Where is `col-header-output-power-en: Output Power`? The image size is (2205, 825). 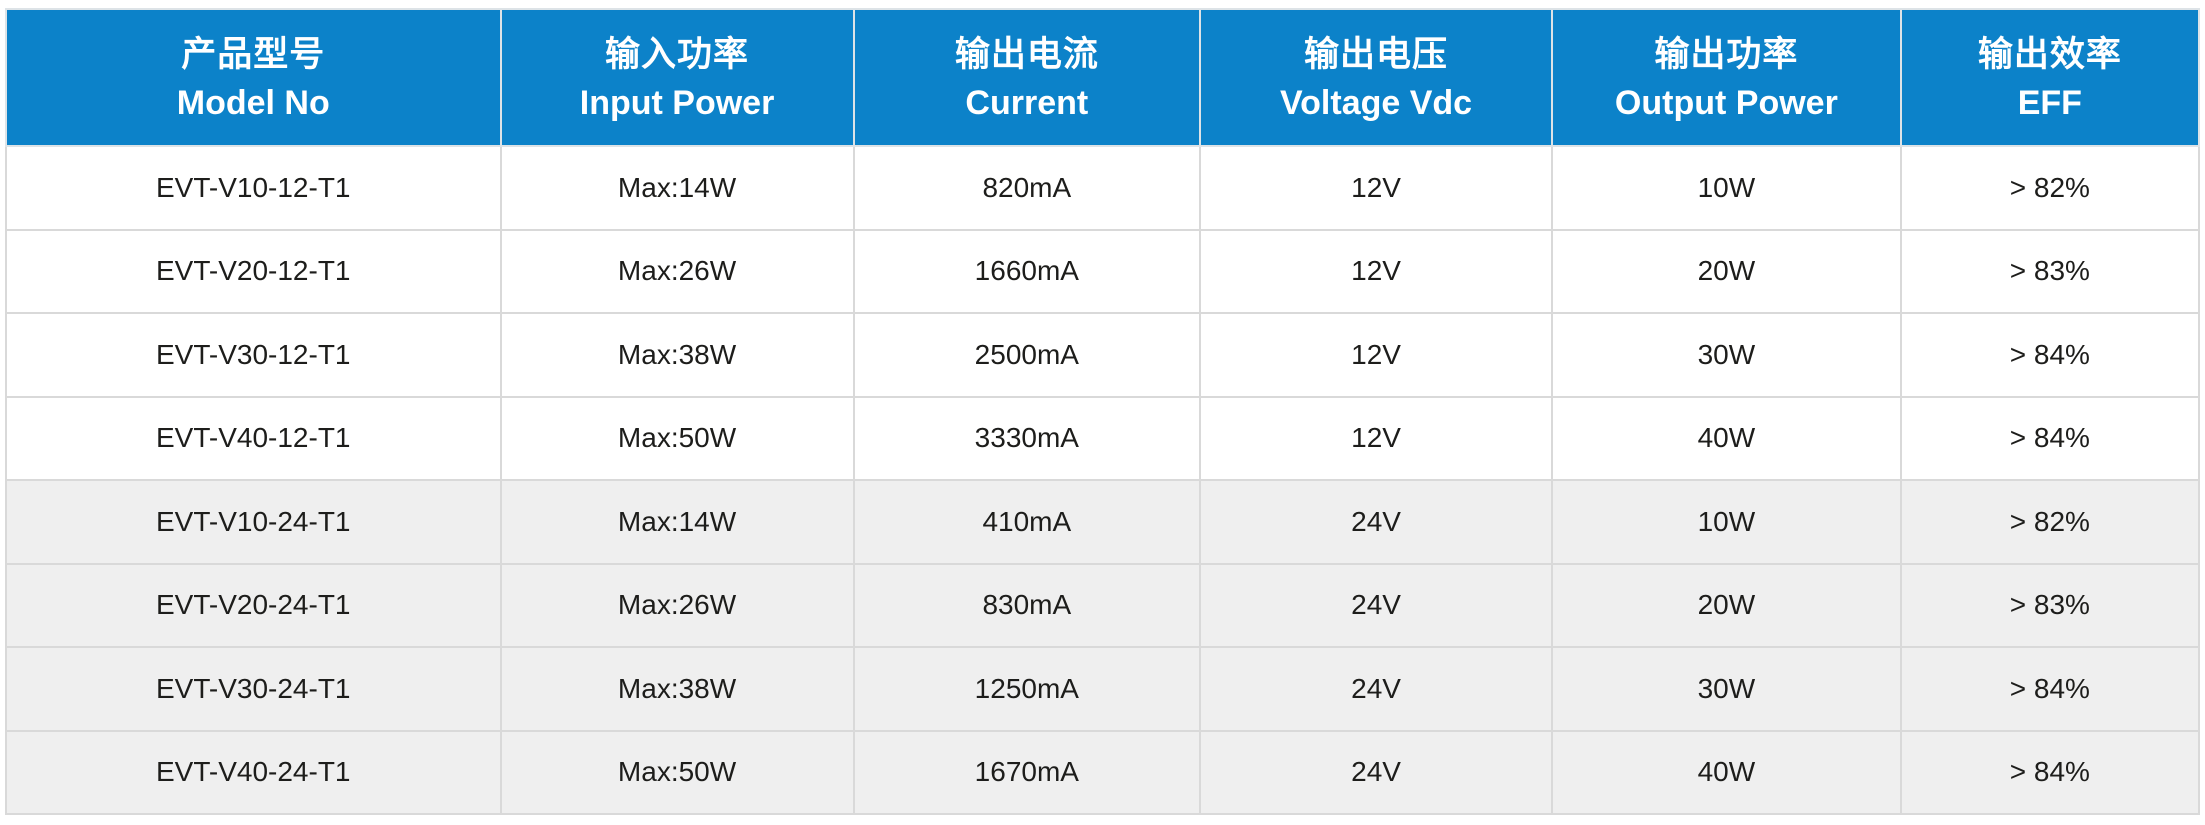 col-header-output-power-en: Output Power is located at coordinates (1726, 102).